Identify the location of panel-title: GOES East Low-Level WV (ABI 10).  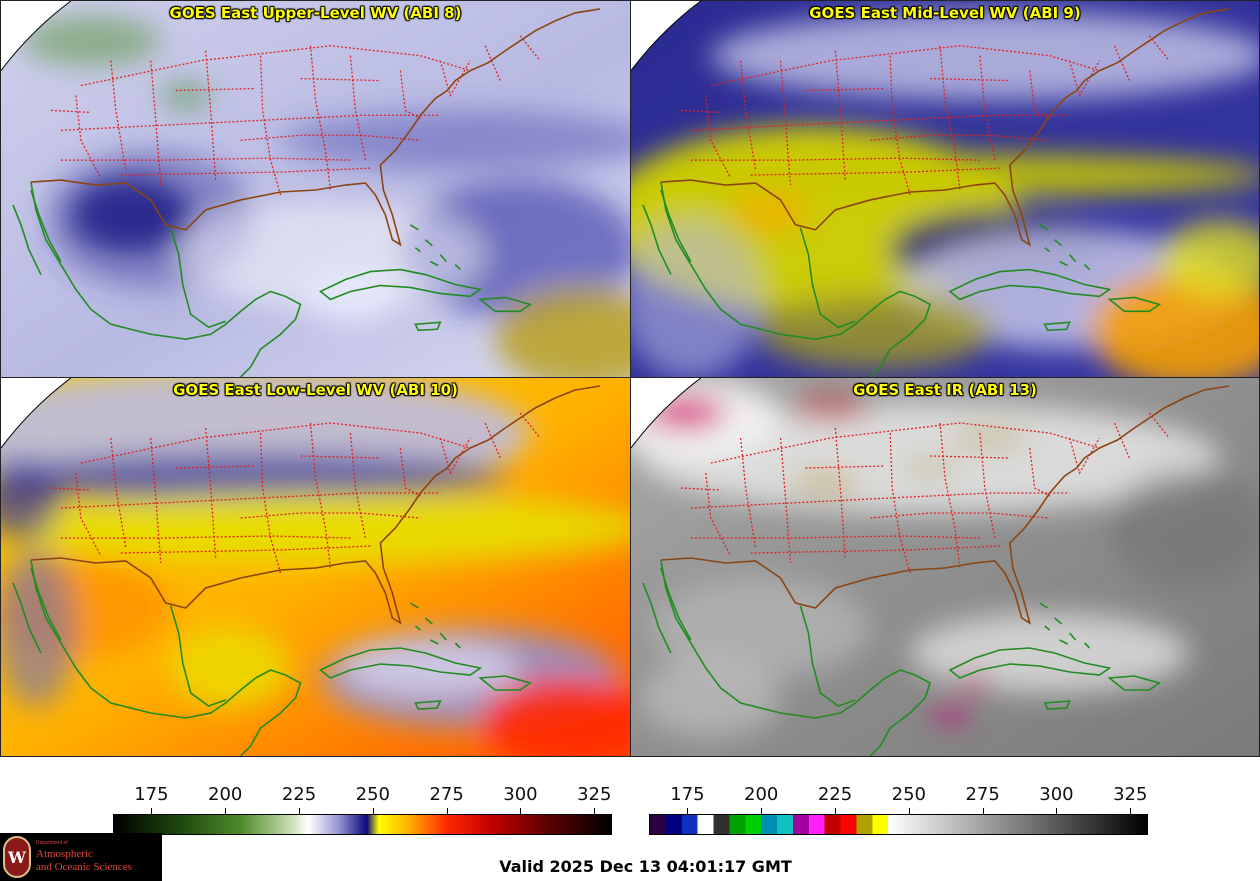
(315, 390).